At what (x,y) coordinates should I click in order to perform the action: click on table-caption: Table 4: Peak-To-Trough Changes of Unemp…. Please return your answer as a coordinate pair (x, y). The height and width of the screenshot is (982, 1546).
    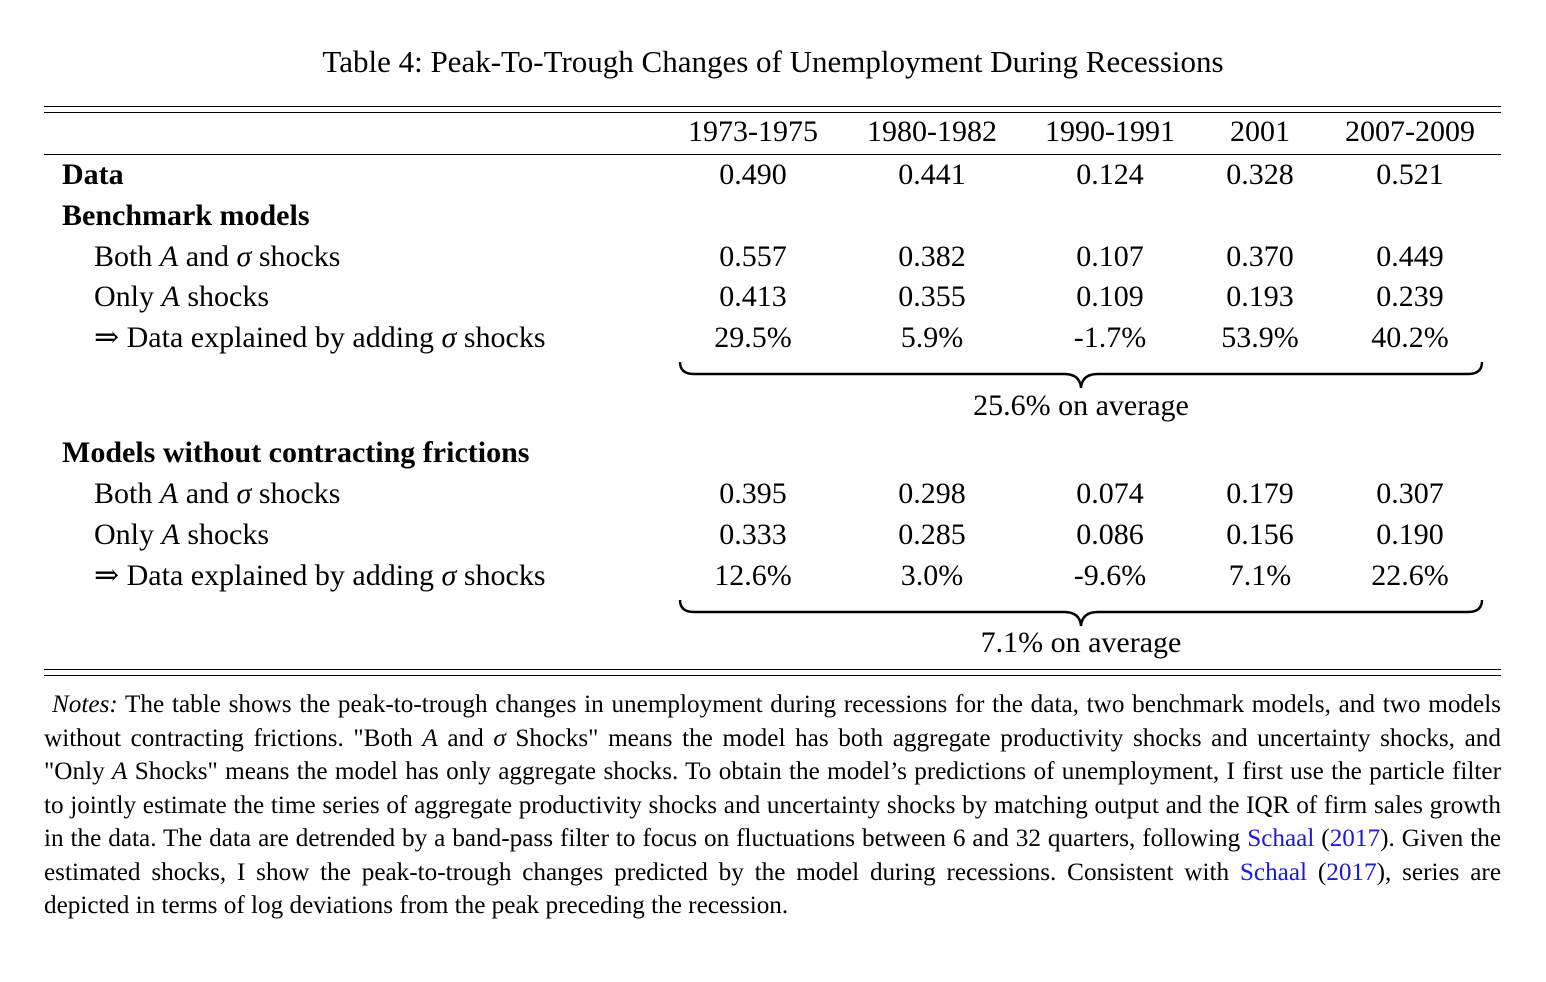
    Looking at the image, I should click on (773, 61).